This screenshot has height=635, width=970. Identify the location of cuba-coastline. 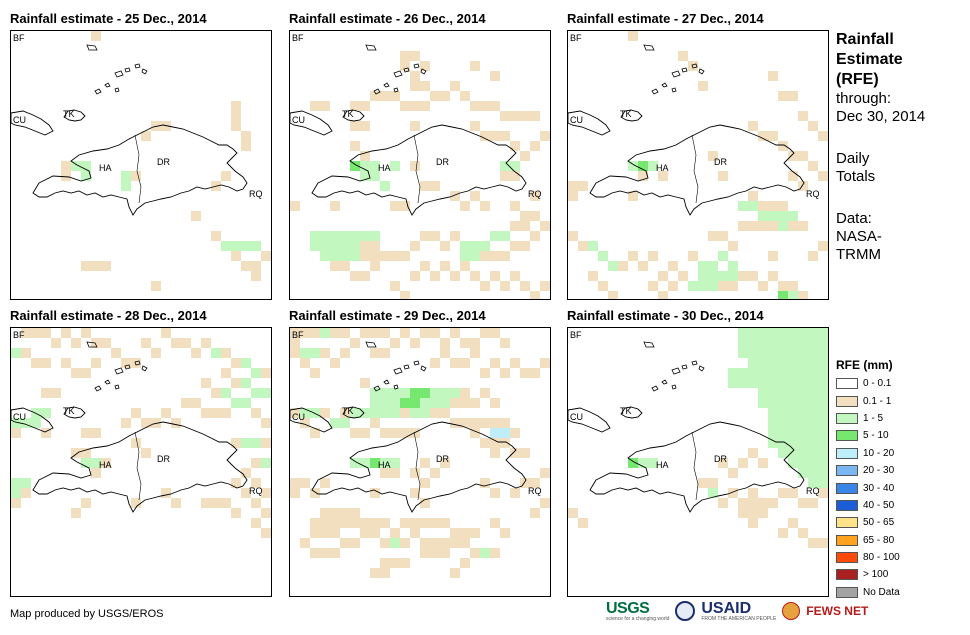
(589, 123).